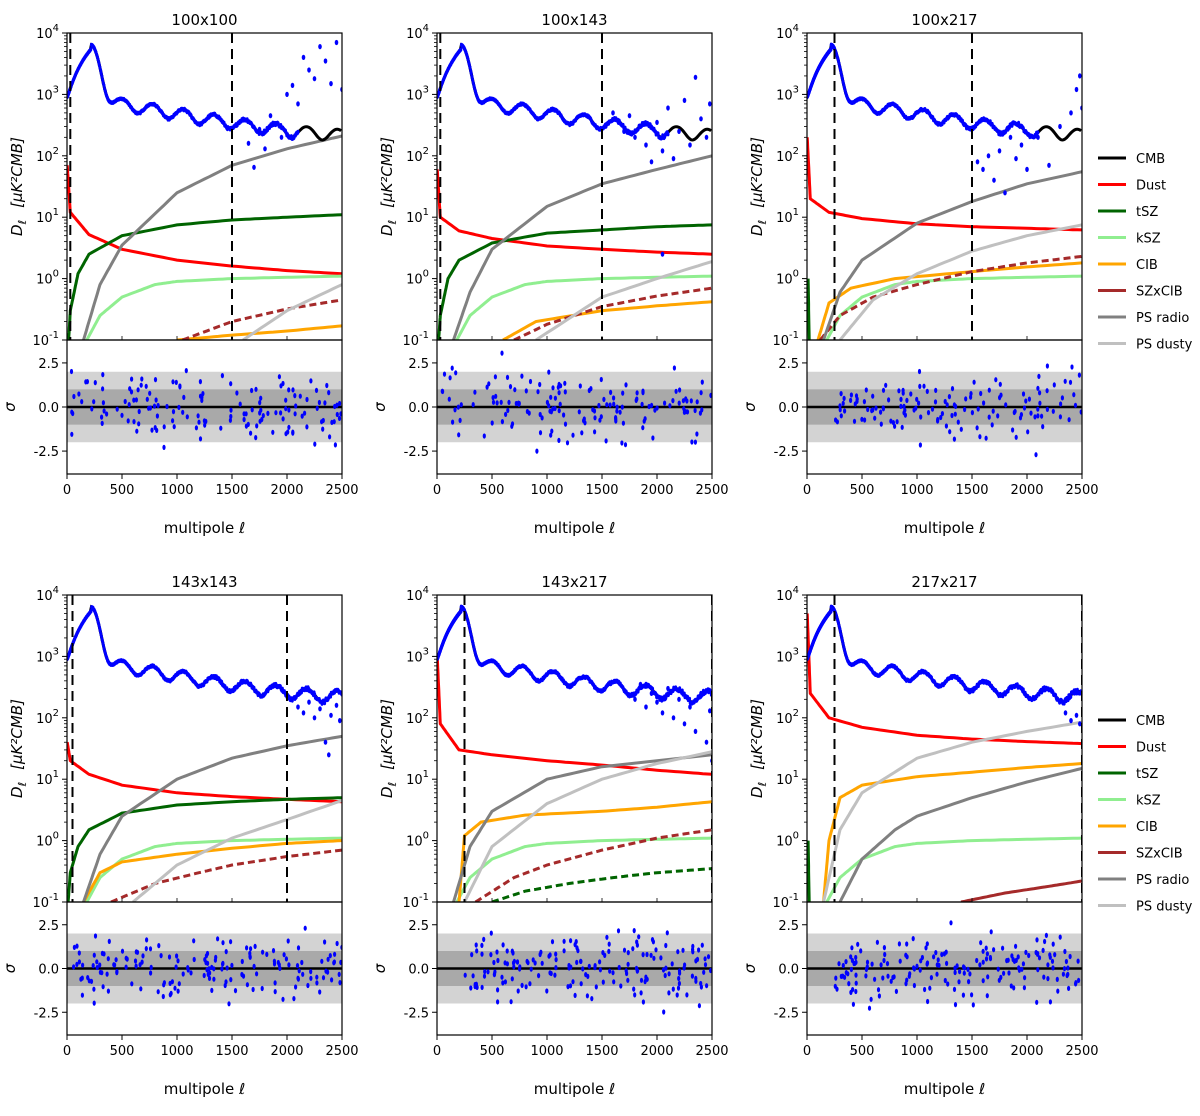 The width and height of the screenshot is (1200, 1116). Describe the element at coordinates (18, 748) in the screenshot. I see `ylabel-main: Dℓ[μK²CMB]` at that location.